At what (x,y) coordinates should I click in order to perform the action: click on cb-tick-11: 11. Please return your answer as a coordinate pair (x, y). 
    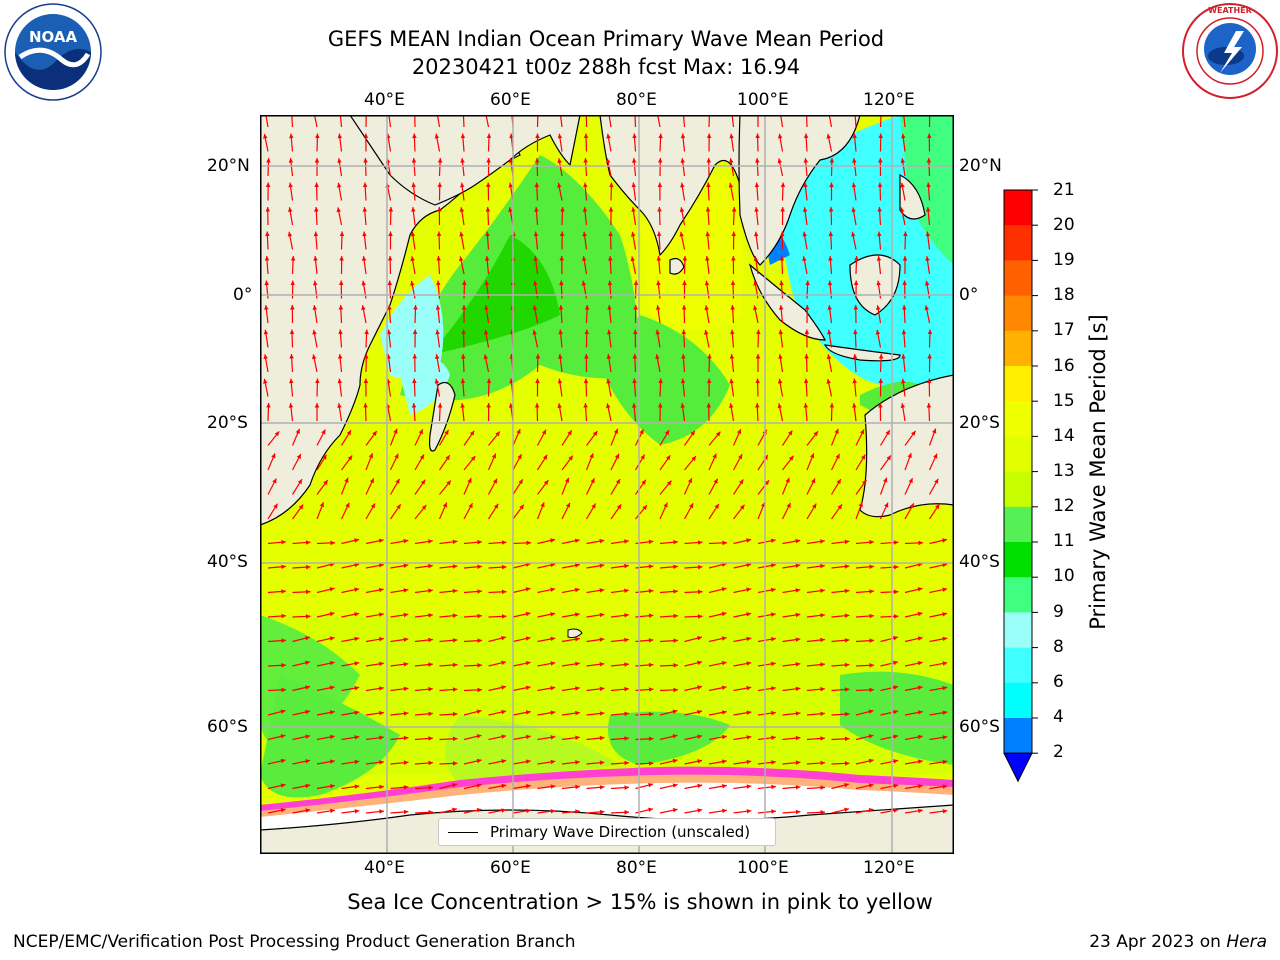
    Looking at the image, I should click on (1064, 541).